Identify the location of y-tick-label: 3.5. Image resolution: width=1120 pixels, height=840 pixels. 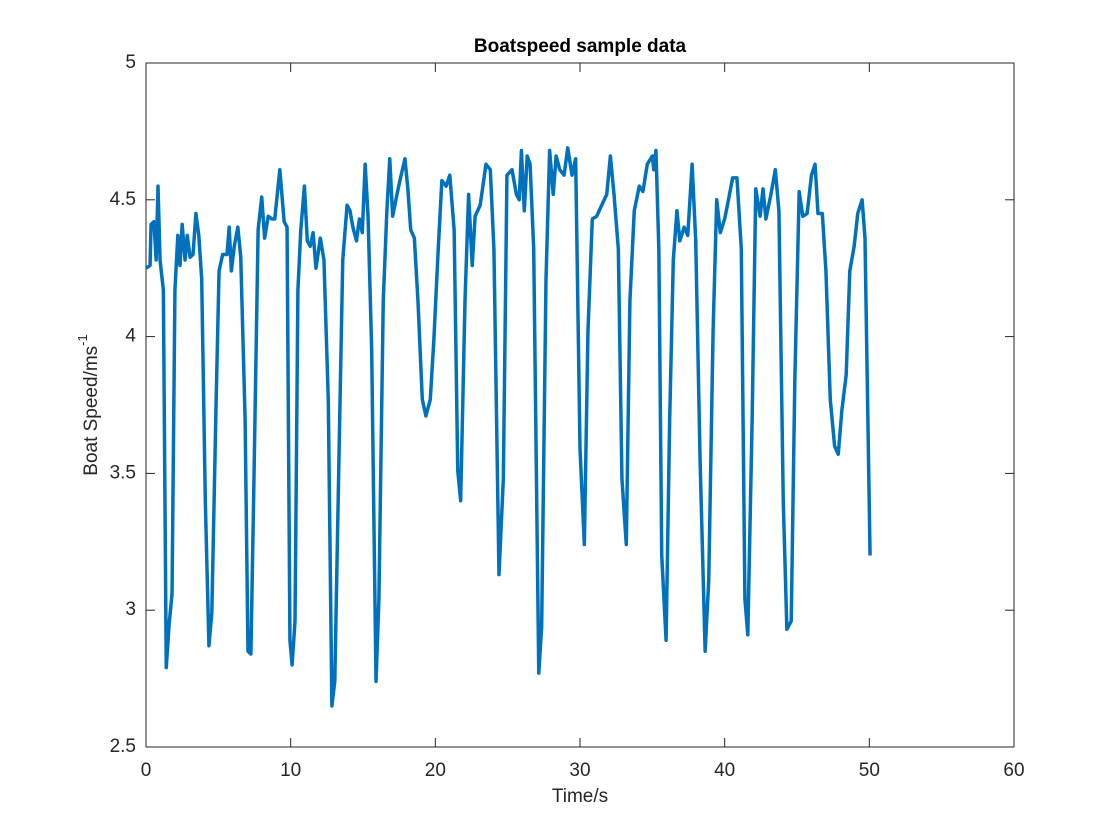
(123, 472).